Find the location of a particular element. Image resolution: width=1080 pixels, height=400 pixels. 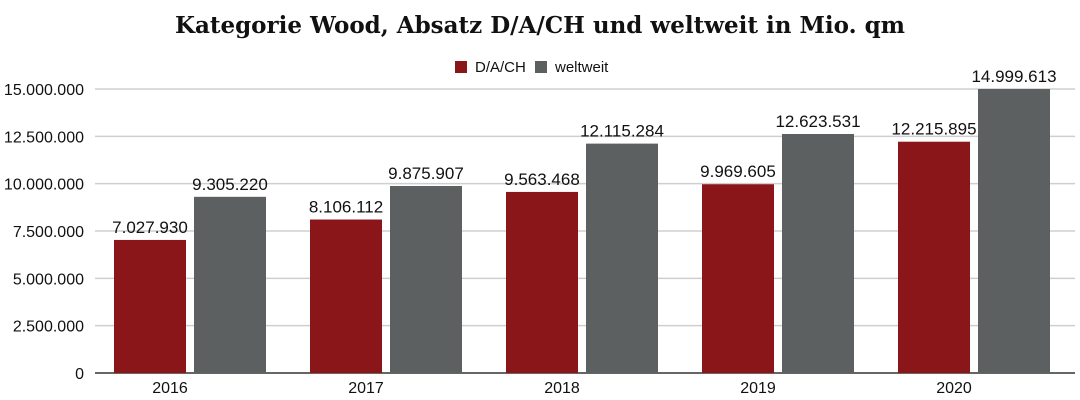

y-tick-label: 5.000.000 is located at coordinates (48, 279).